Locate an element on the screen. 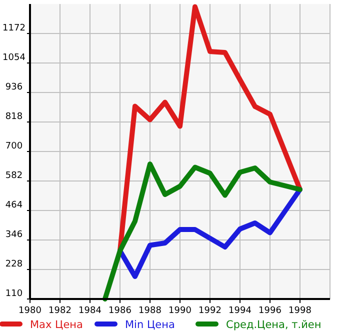 The height and width of the screenshot is (335, 345). y-tick-label: 1054 is located at coordinates (14, 58).